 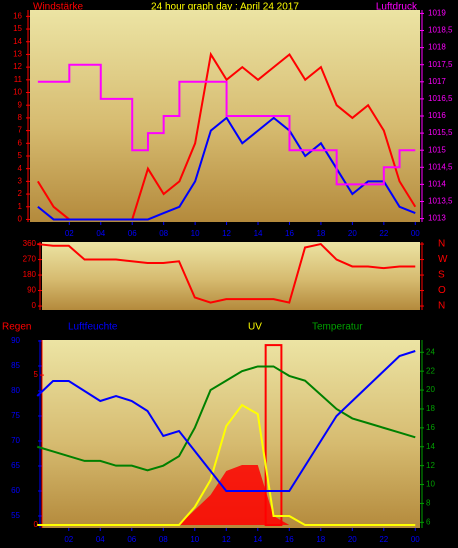 I want to click on y2-tick-label: 1015,5, so click(x=440, y=132).